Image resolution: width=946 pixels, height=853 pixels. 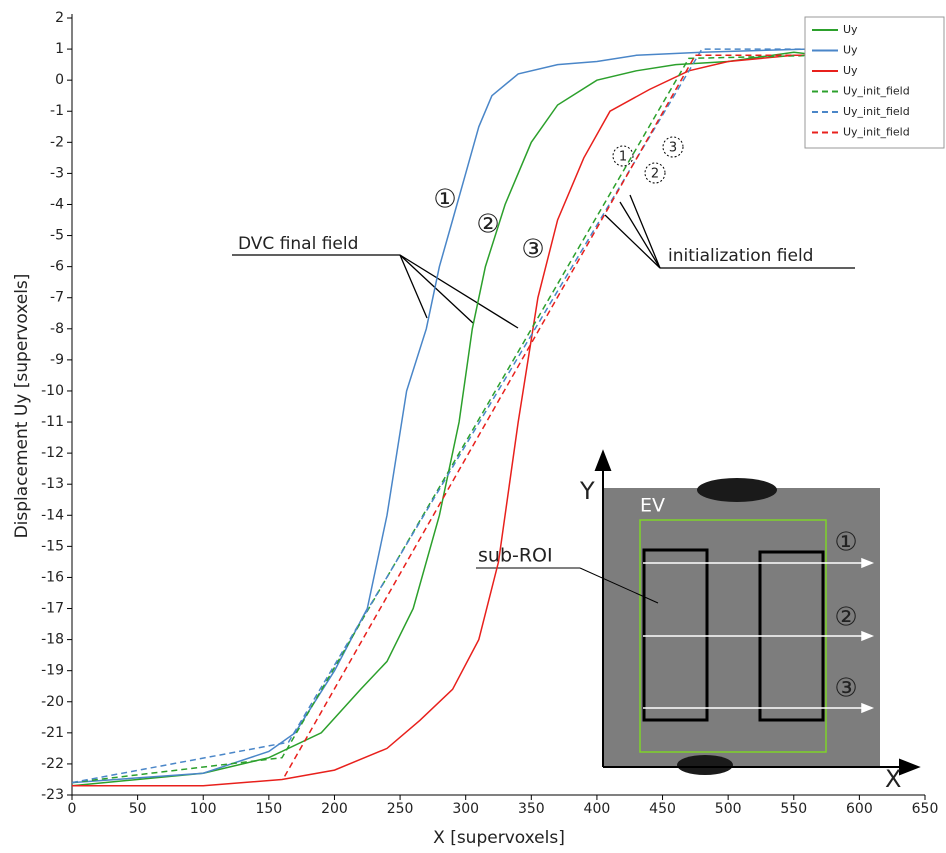 I want to click on x-tick-label: 0, so click(x=72, y=809).